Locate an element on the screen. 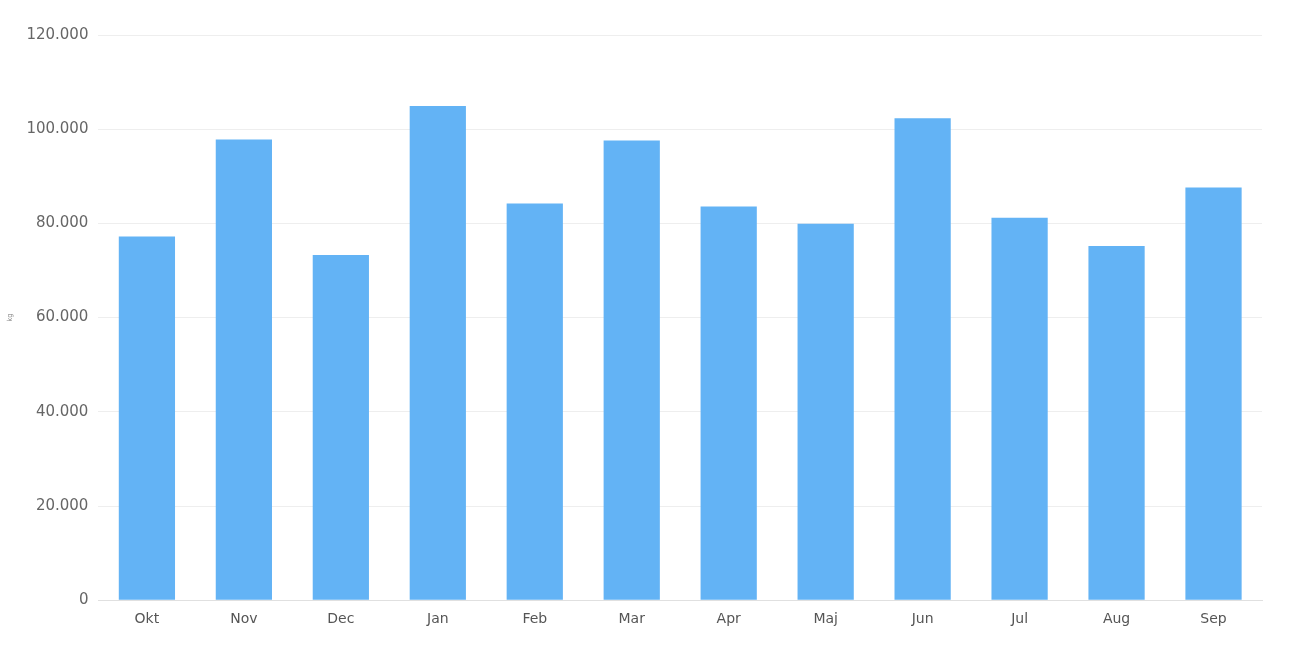 Image resolution: width=1292 pixels, height=651 pixels. x-tick-label: Jul is located at coordinates (1019, 618).